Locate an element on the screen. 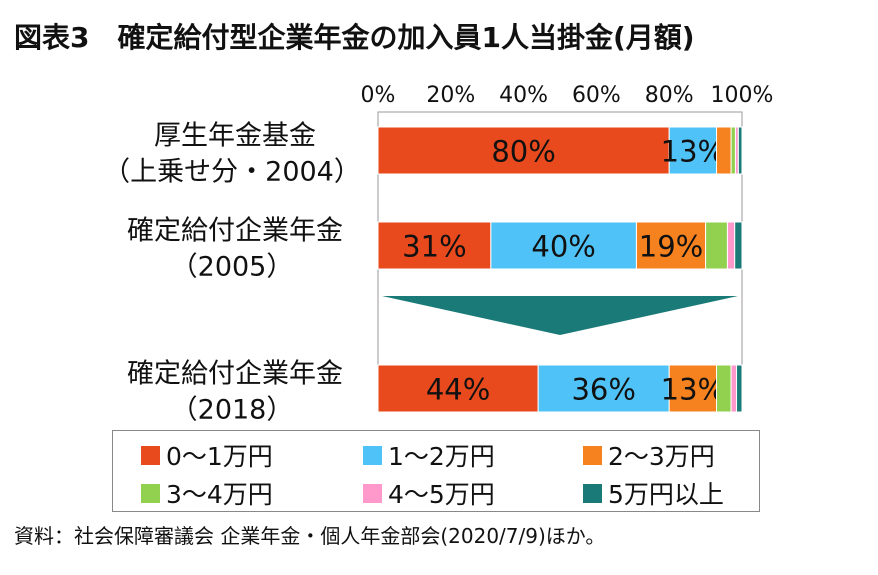 The width and height of the screenshot is (878, 575). legend-item: 2～3万円 is located at coordinates (649, 455).